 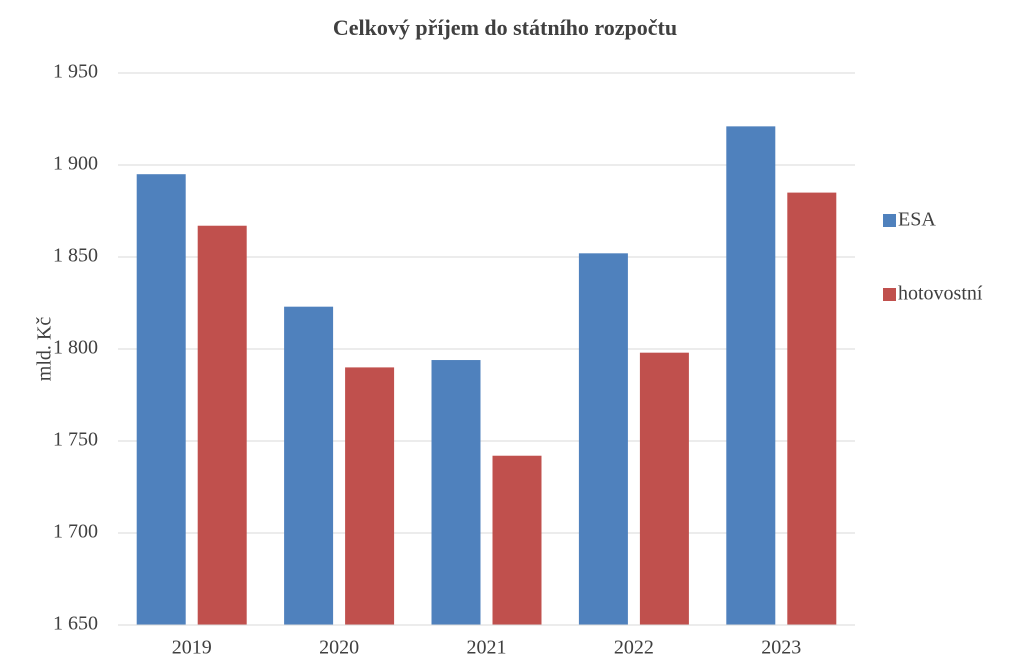 What do you see at coordinates (505, 27) in the screenshot?
I see `chart-title: Celkový příjem do státního rozpočtu` at bounding box center [505, 27].